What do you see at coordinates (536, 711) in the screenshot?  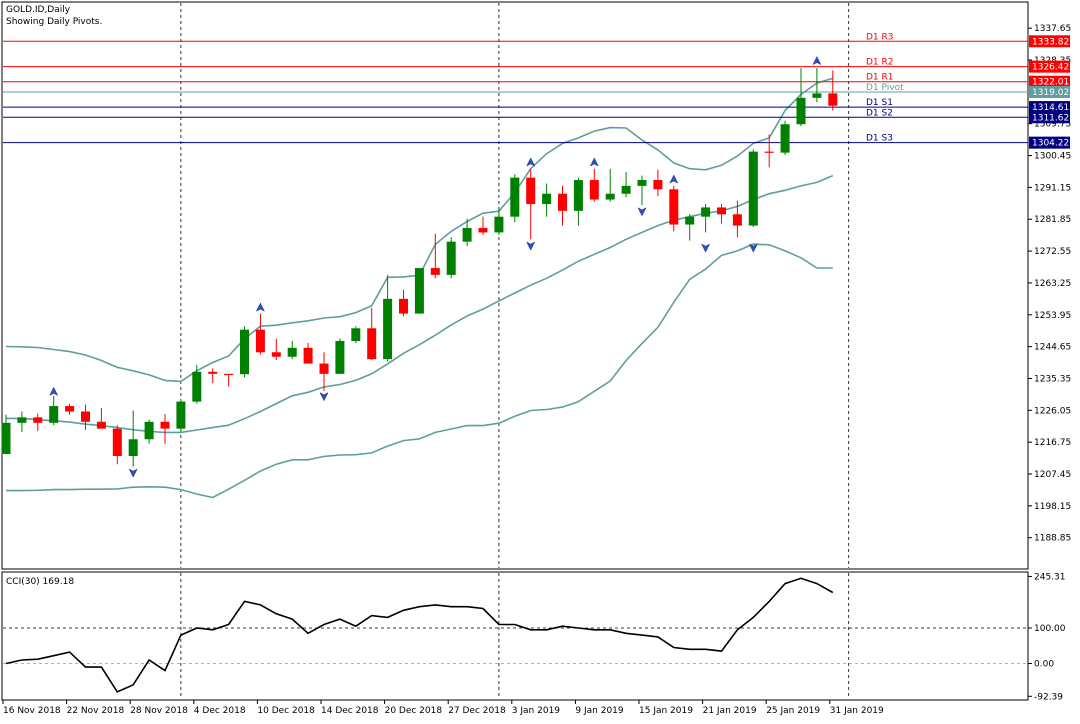 I see `time-tick-label: 3 Jan 2019` at bounding box center [536, 711].